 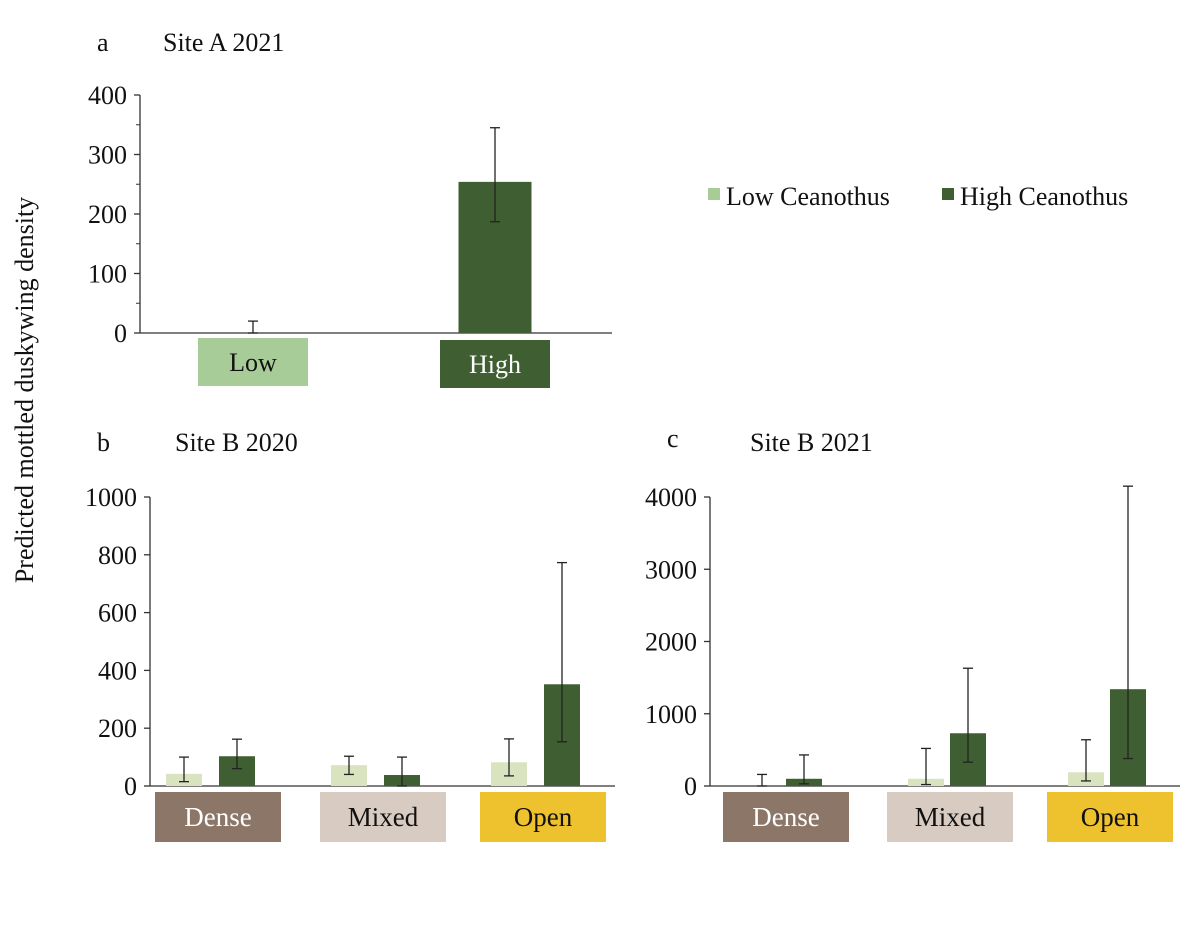 What do you see at coordinates (671, 497) in the screenshot?
I see `y-tick-label: 4000` at bounding box center [671, 497].